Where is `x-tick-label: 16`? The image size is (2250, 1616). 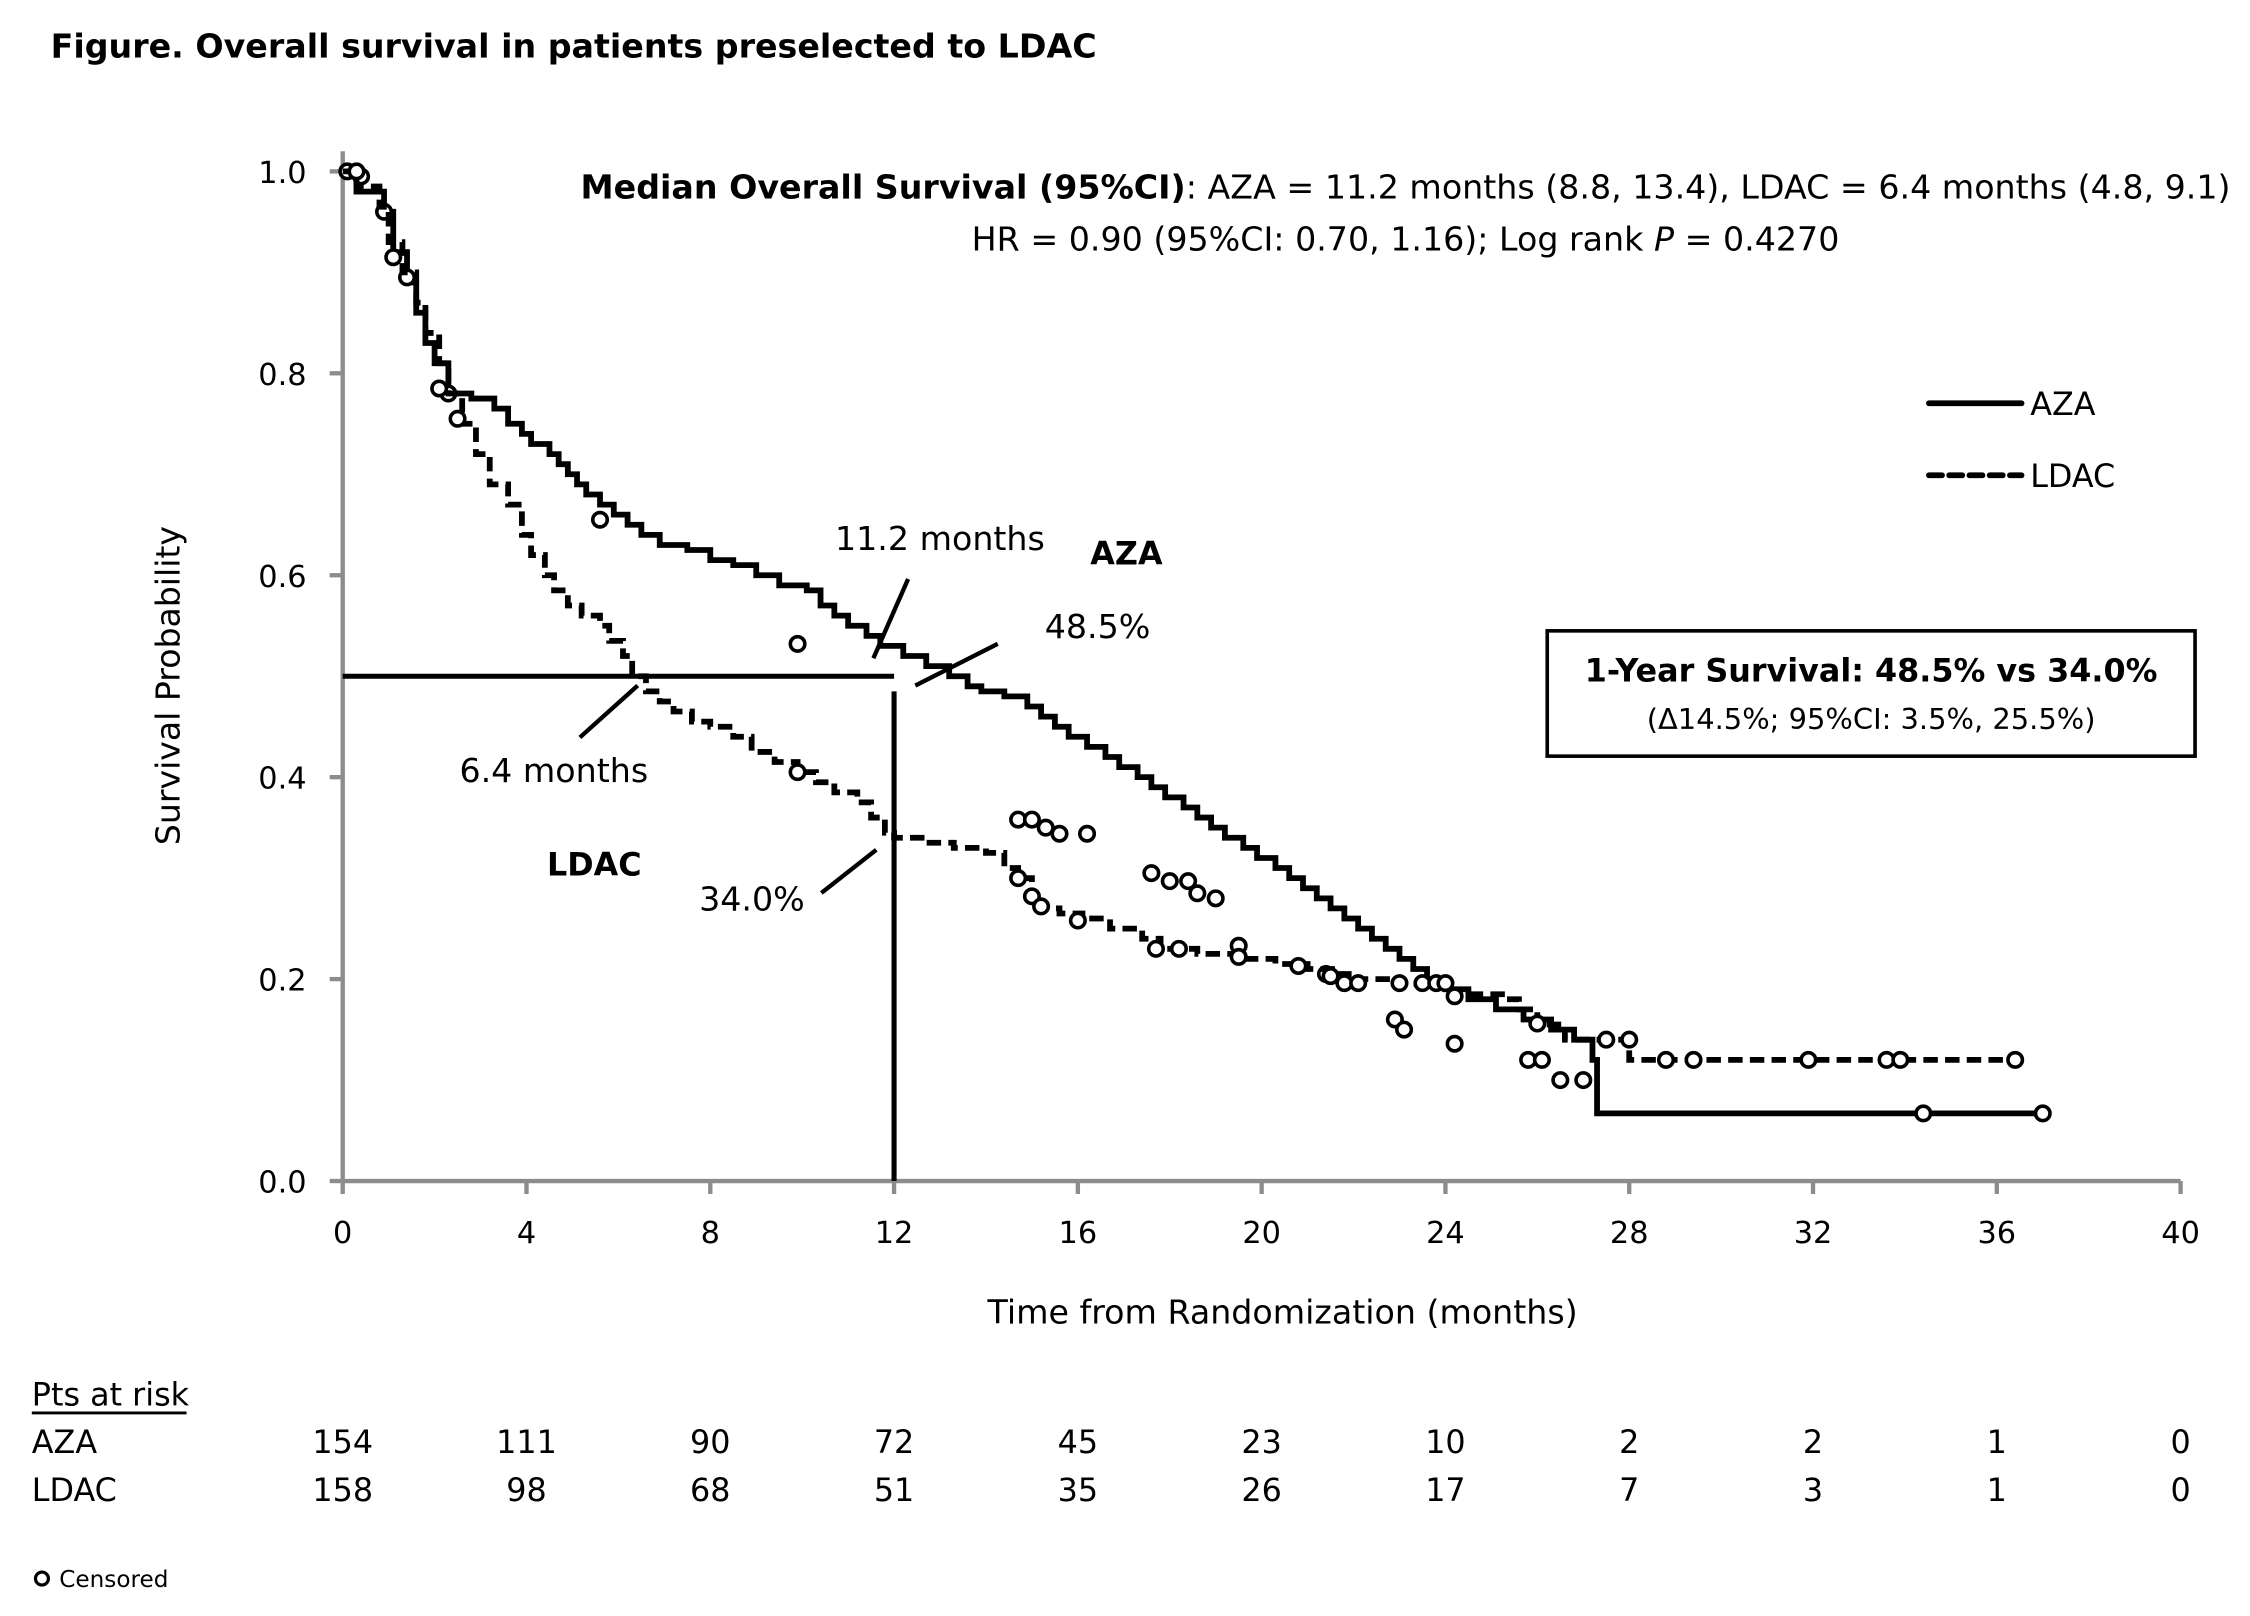 x-tick-label: 16 is located at coordinates (1078, 1233).